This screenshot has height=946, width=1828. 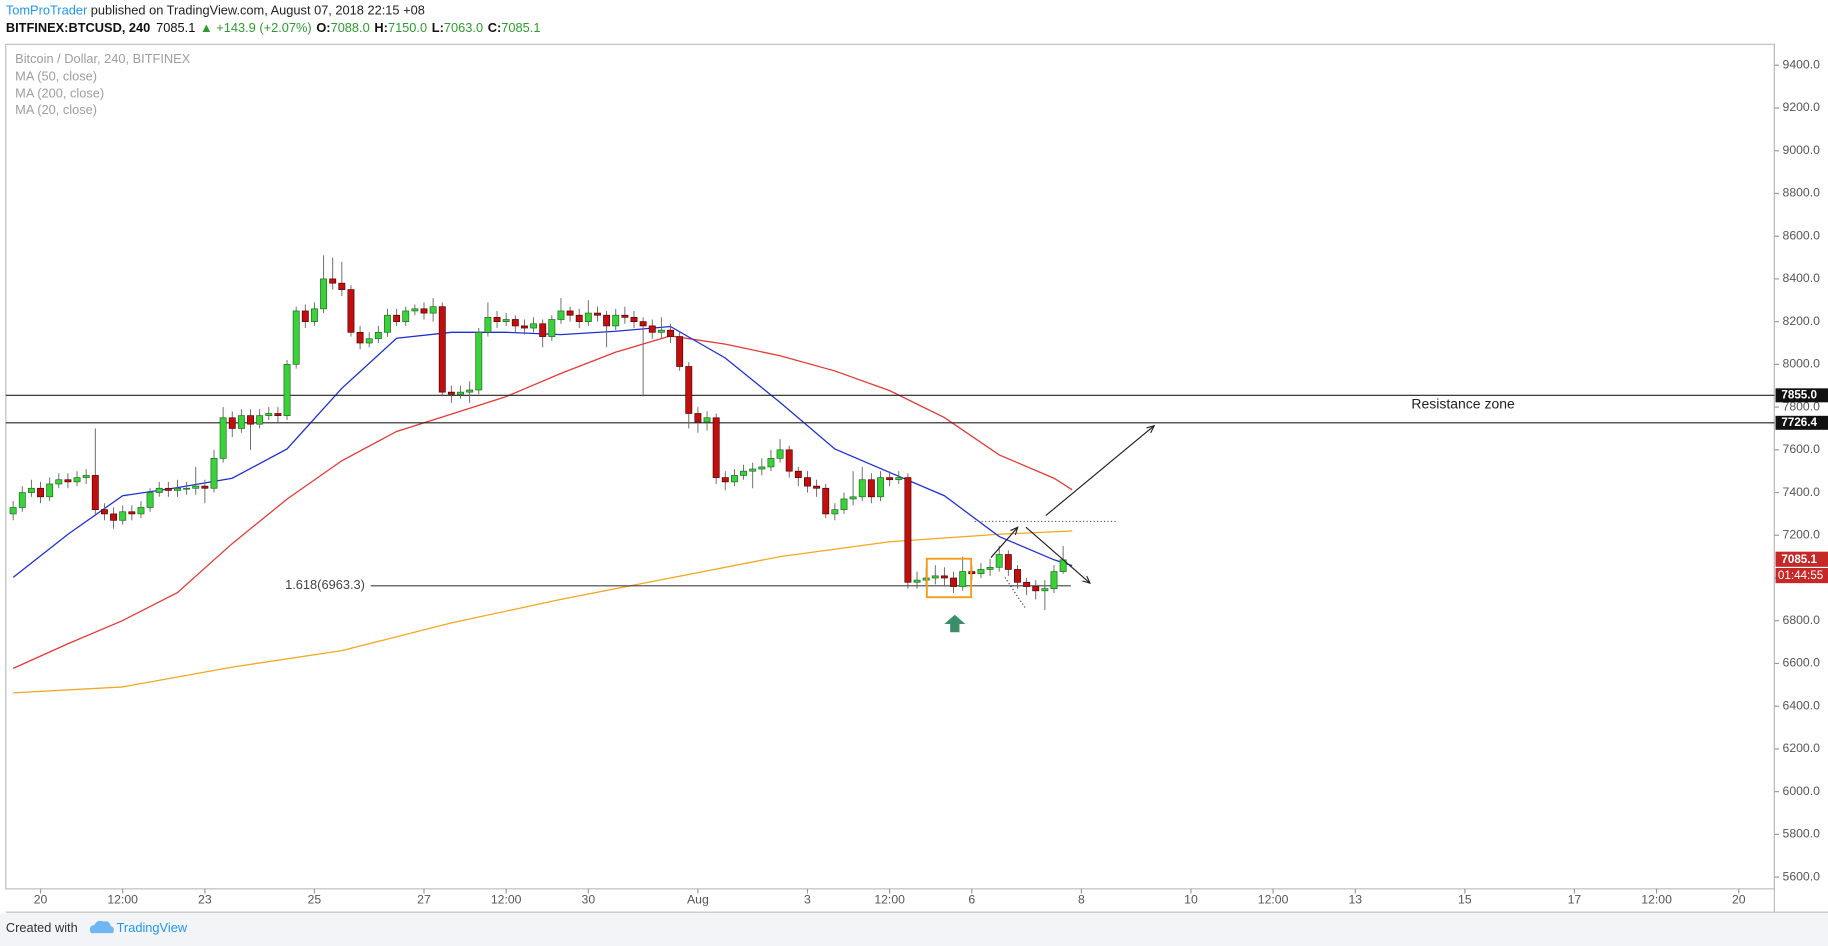 What do you see at coordinates (971, 900) in the screenshot?
I see `x-tick-label: 6` at bounding box center [971, 900].